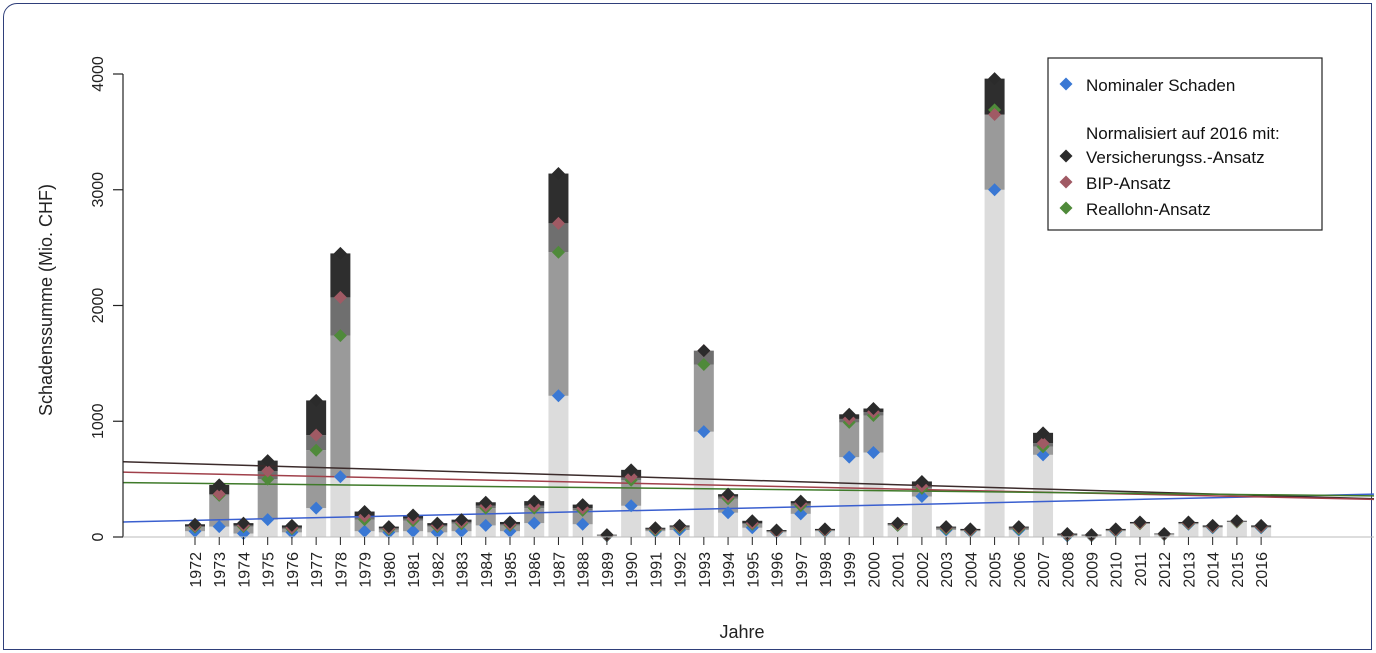 The height and width of the screenshot is (653, 1376). I want to click on marker-versicherung-2004, so click(970, 529).